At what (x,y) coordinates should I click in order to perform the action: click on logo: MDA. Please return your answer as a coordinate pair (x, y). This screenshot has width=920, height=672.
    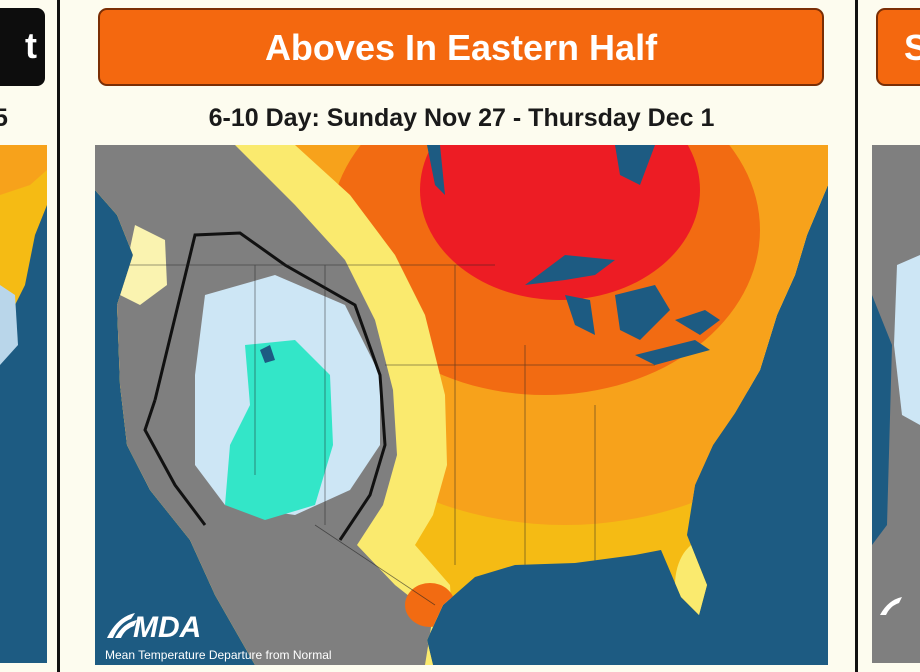
    Looking at the image, I should click on (154, 627).